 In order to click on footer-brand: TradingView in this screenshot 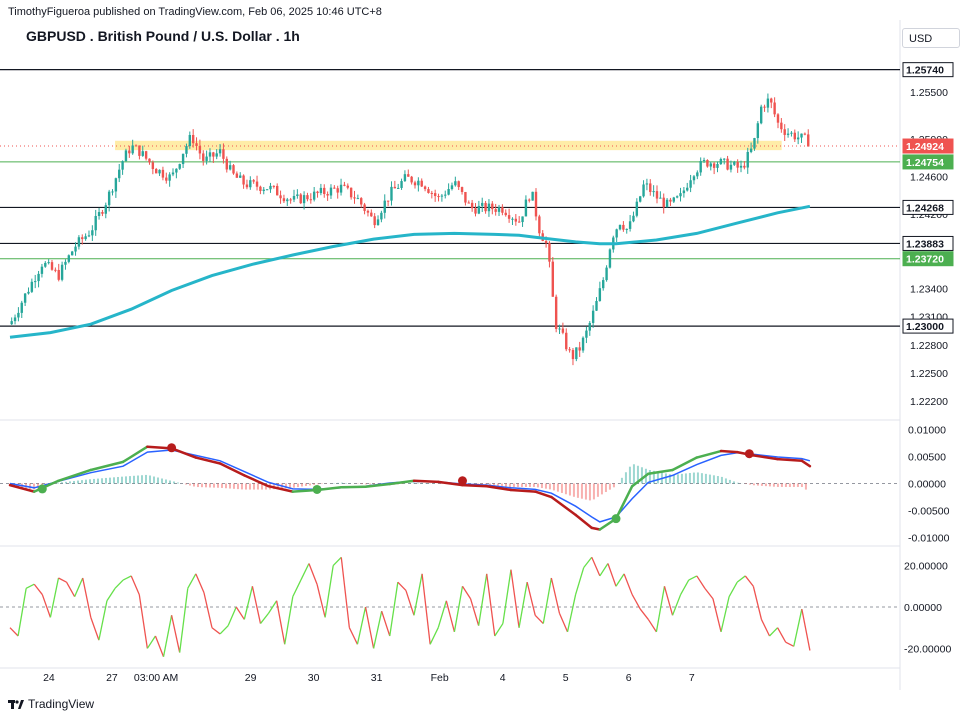, I will do `click(51, 704)`.